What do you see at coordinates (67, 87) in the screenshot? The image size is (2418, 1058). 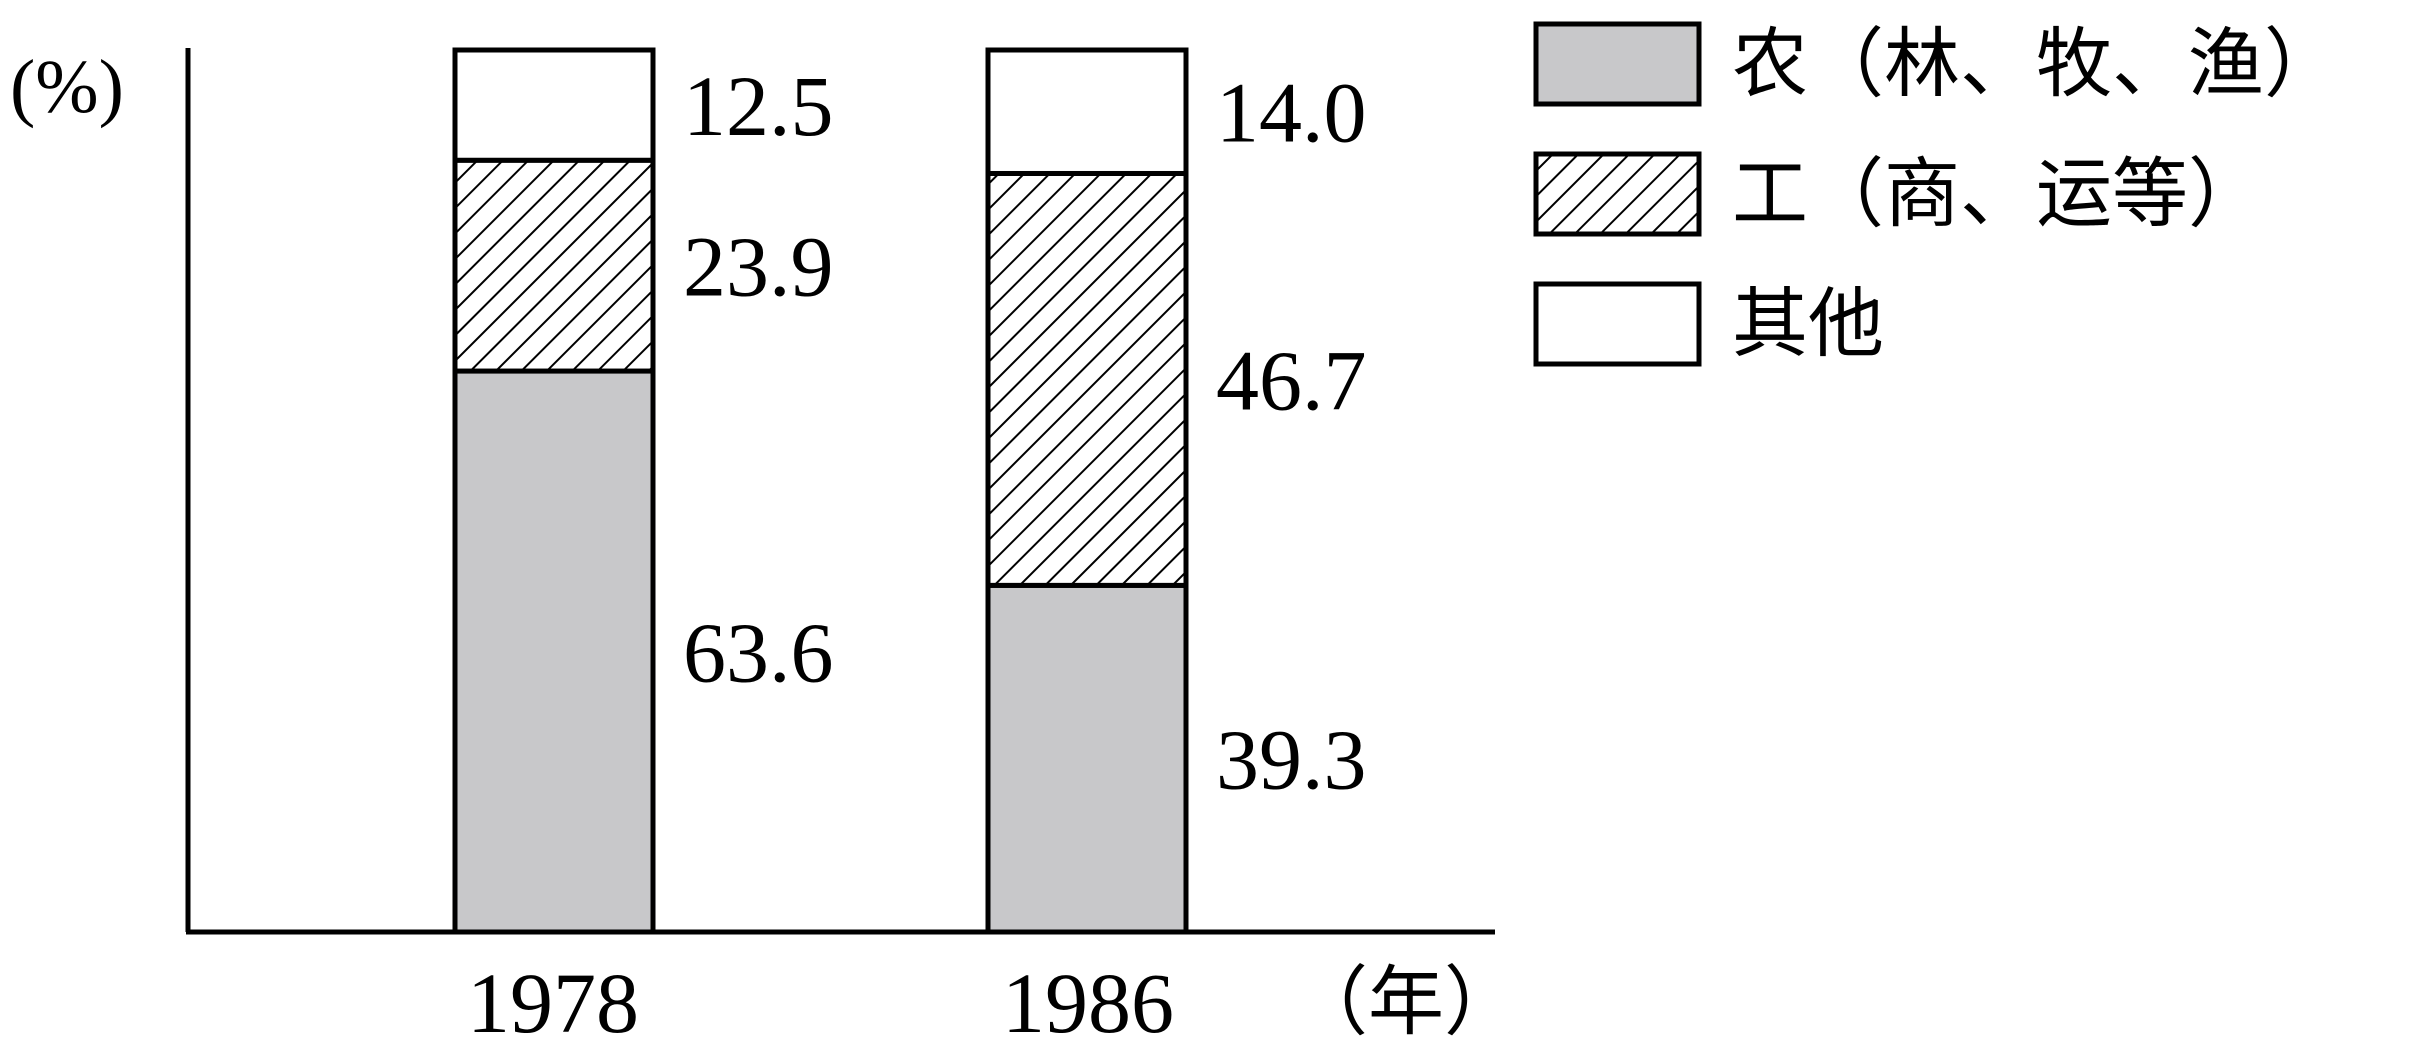 I see `y-axis-unit: (%)` at bounding box center [67, 87].